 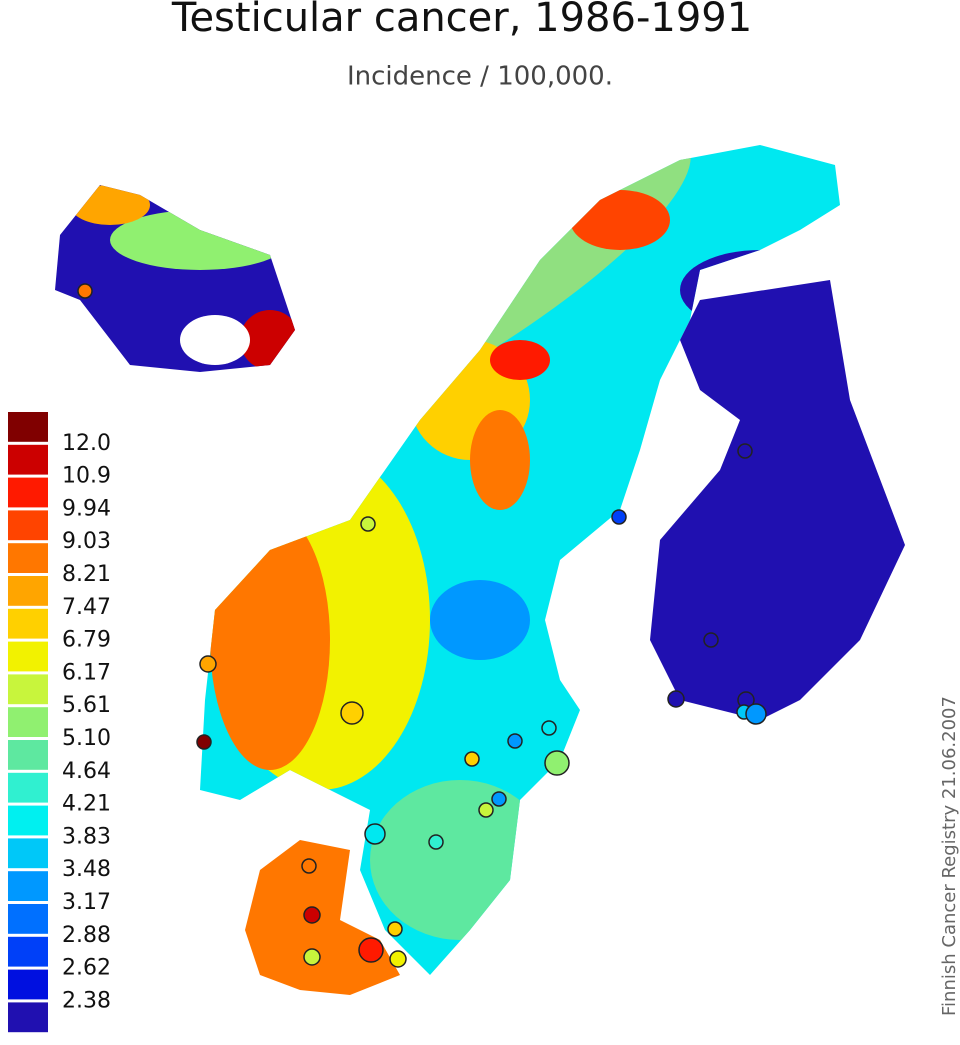 What do you see at coordinates (86, 476) in the screenshot?
I see `legend-label: 10.9` at bounding box center [86, 476].